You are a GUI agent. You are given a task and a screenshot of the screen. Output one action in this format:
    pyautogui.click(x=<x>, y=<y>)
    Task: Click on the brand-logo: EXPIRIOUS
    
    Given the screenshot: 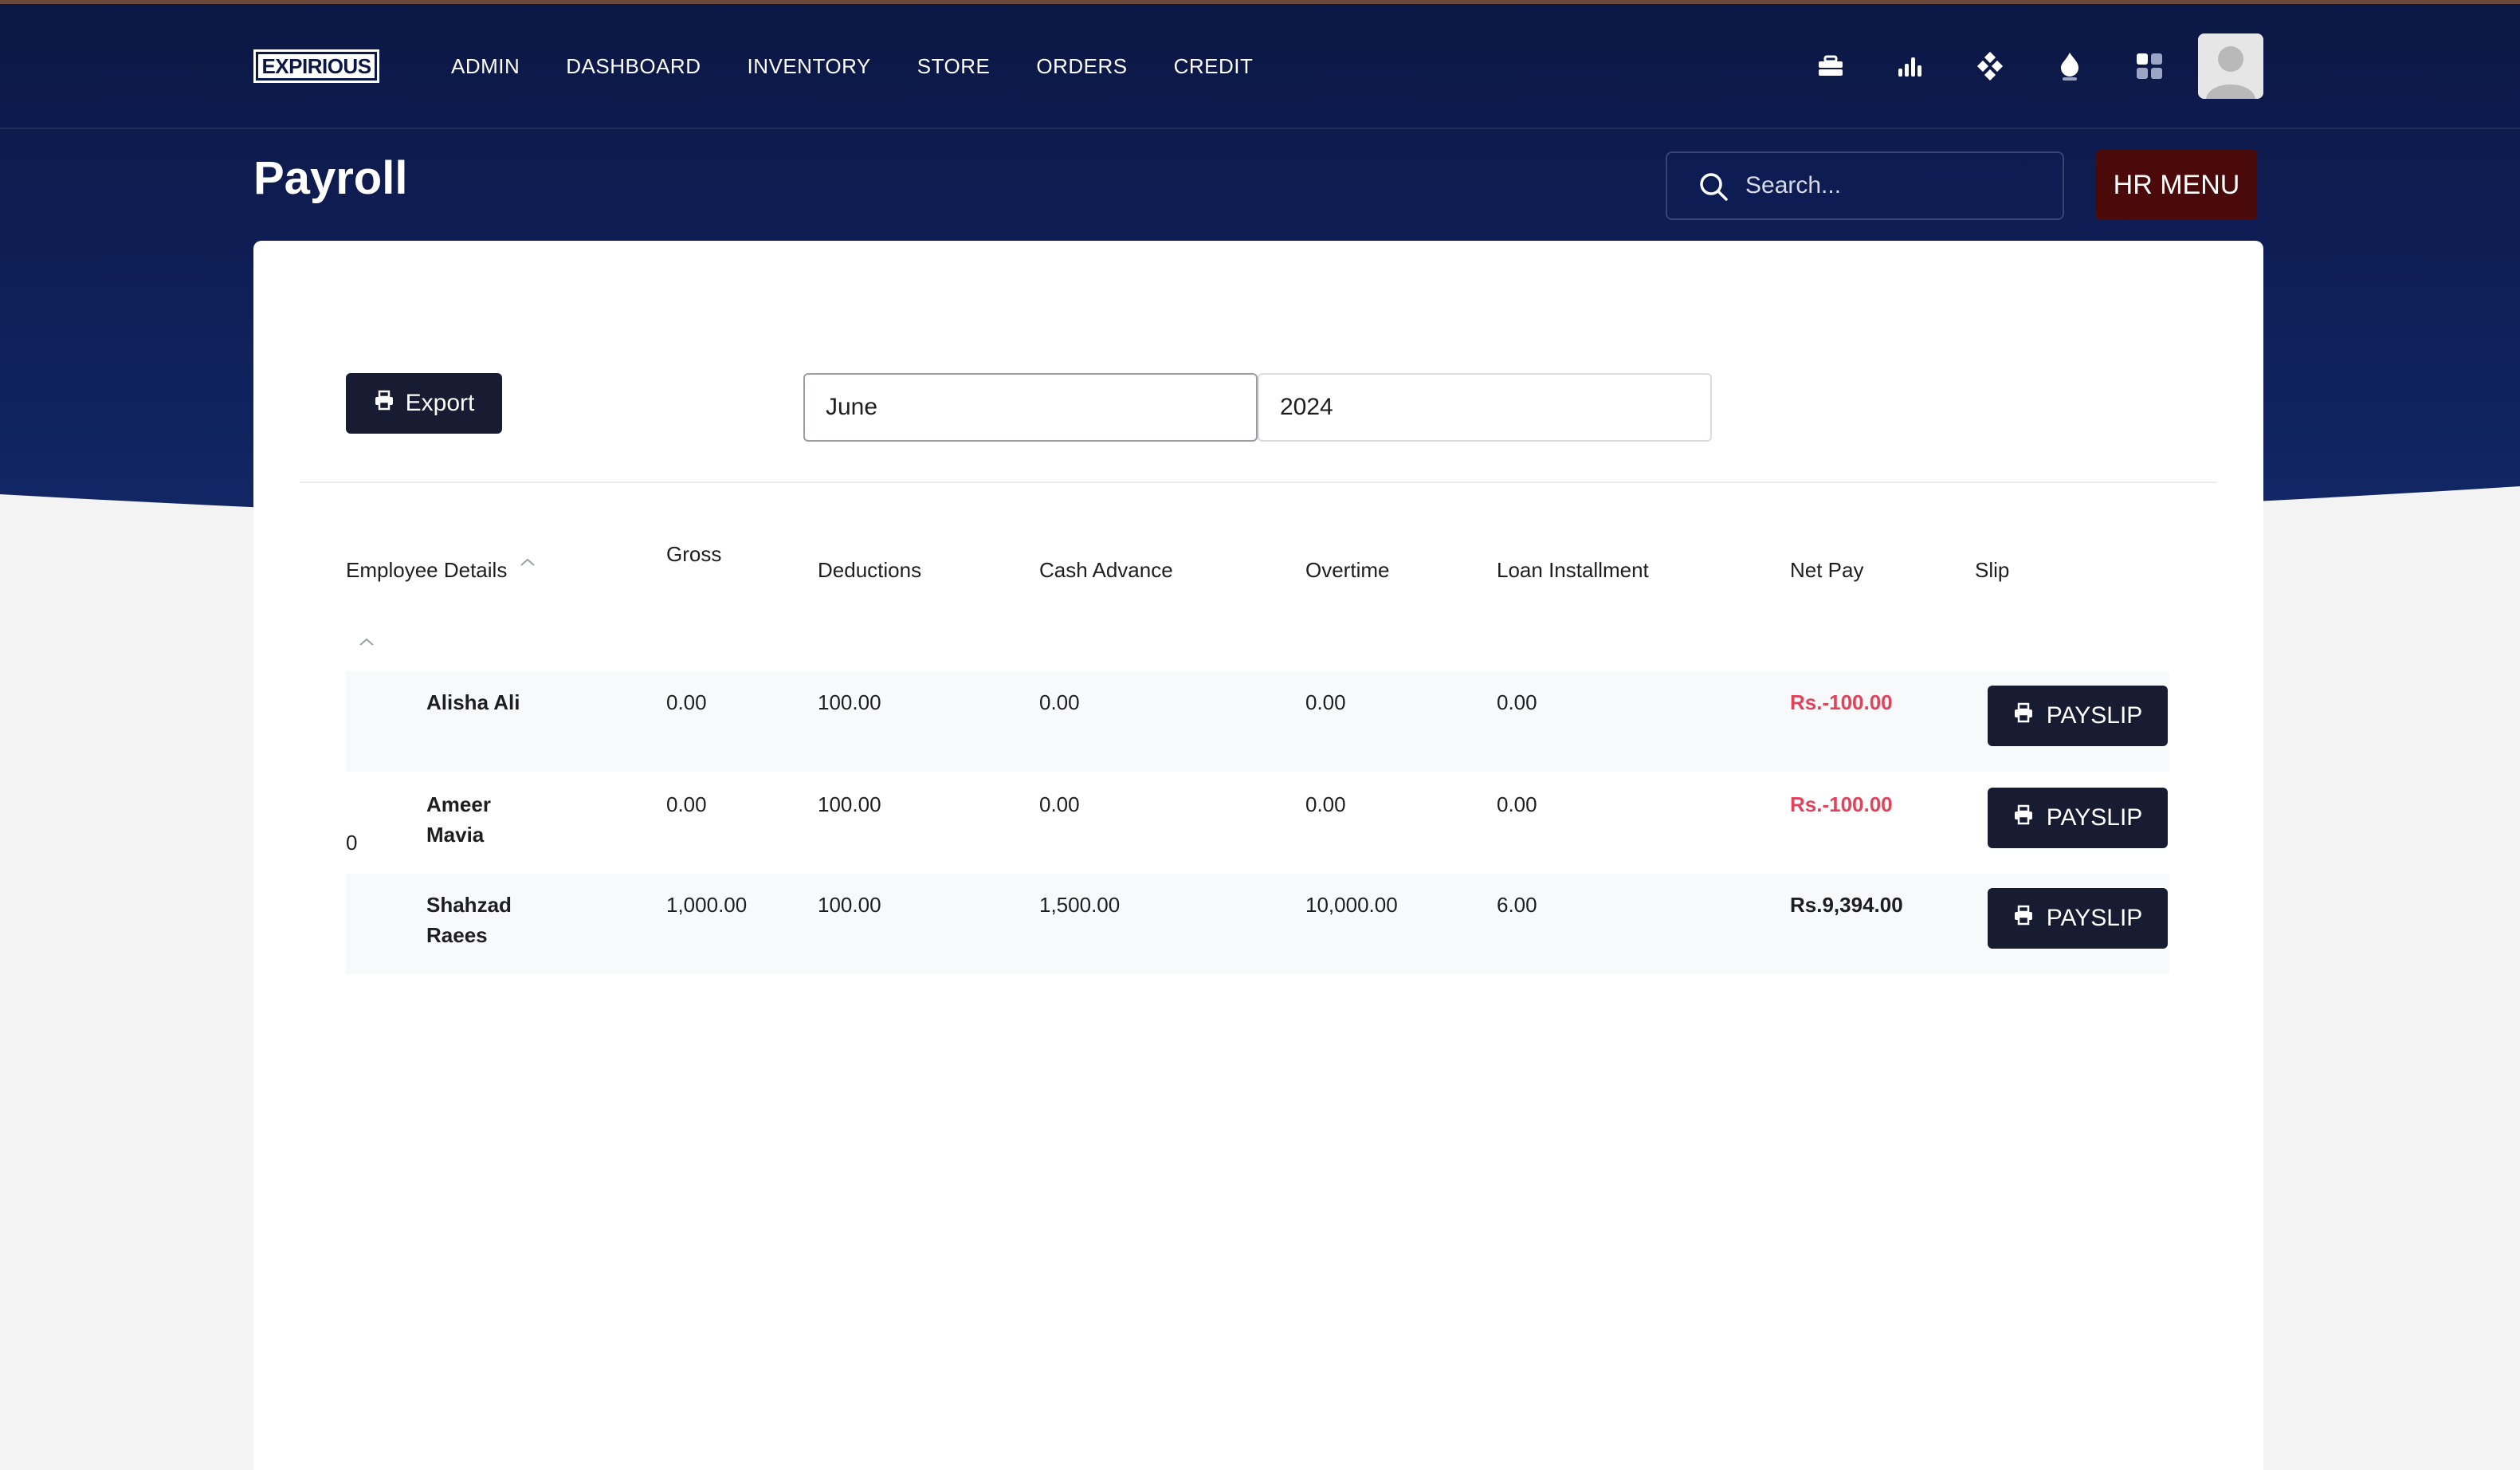 What is the action you would take?
    pyautogui.click(x=316, y=66)
    